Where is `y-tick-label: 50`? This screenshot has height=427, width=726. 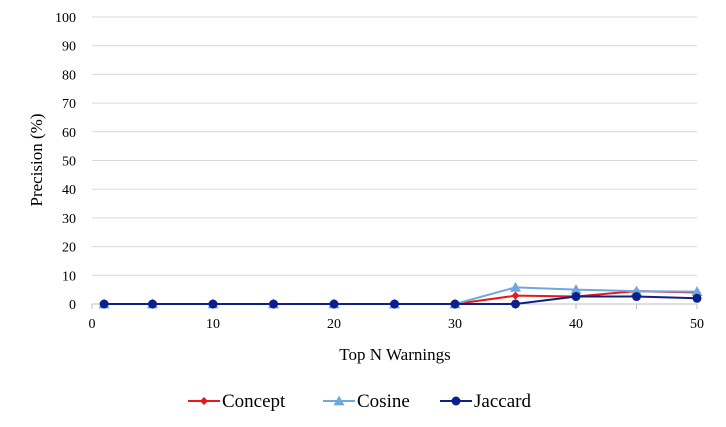
y-tick-label: 50 is located at coordinates (69, 162).